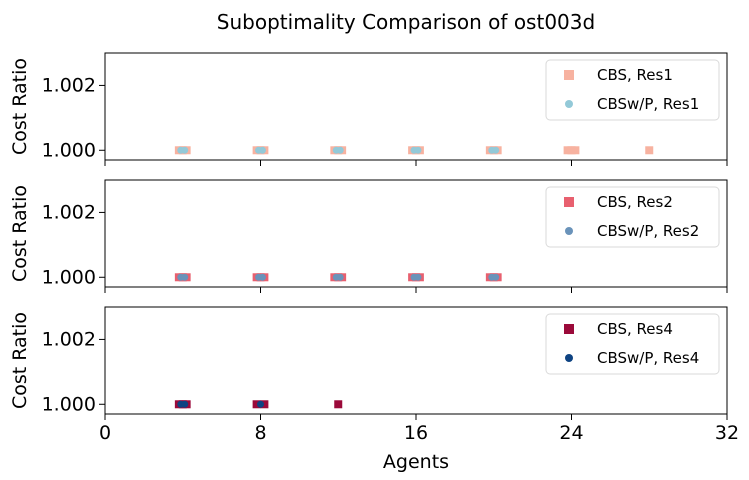  I want to click on x-tick-label: 32, so click(727, 433).